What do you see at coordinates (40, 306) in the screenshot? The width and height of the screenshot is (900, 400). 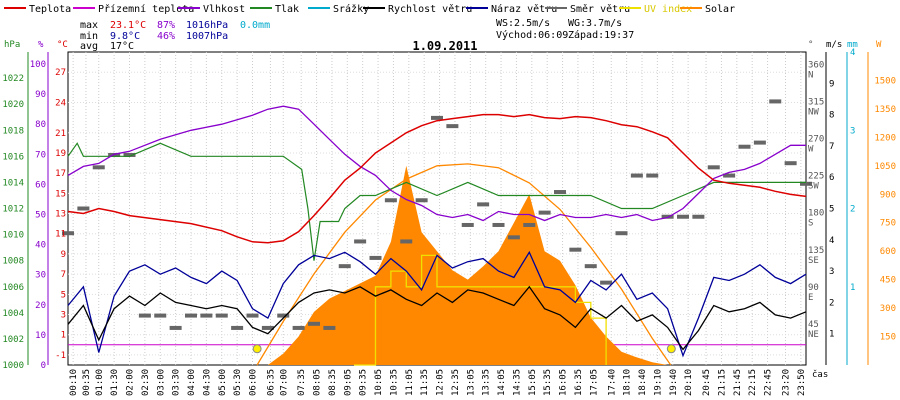 I see `humidity-tick: 20` at bounding box center [40, 306].